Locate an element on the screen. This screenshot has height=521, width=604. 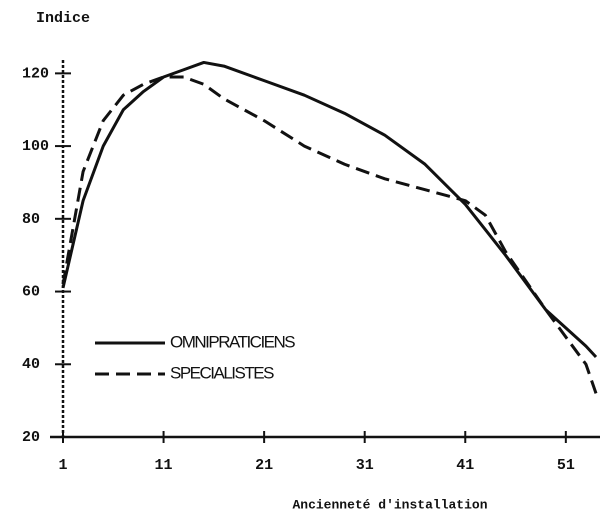
y-tick-label: 60 is located at coordinates (31, 292).